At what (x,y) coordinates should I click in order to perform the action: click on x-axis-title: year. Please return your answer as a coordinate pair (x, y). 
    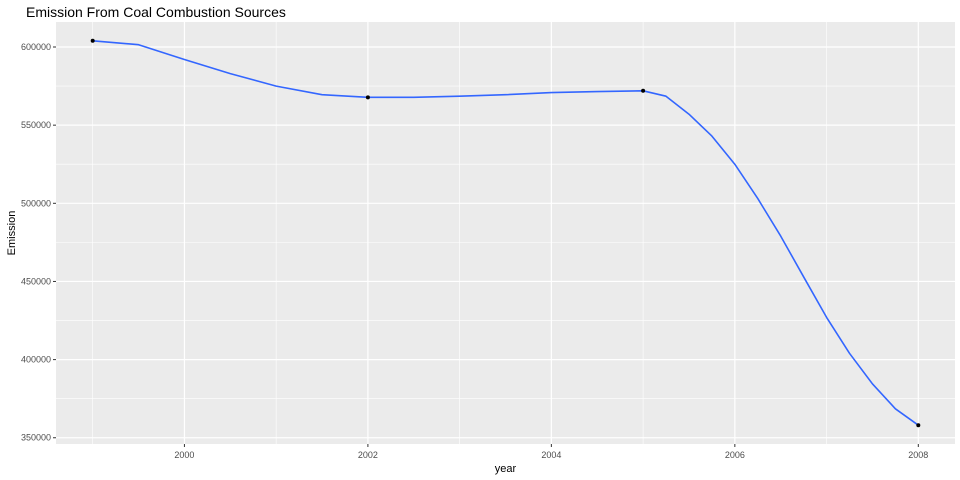
    Looking at the image, I should click on (506, 469).